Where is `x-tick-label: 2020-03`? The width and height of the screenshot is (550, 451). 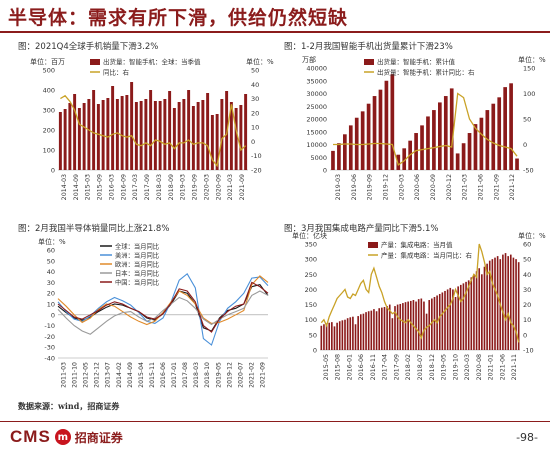 x-tick-label: 2020-03 is located at coordinates (206, 187).